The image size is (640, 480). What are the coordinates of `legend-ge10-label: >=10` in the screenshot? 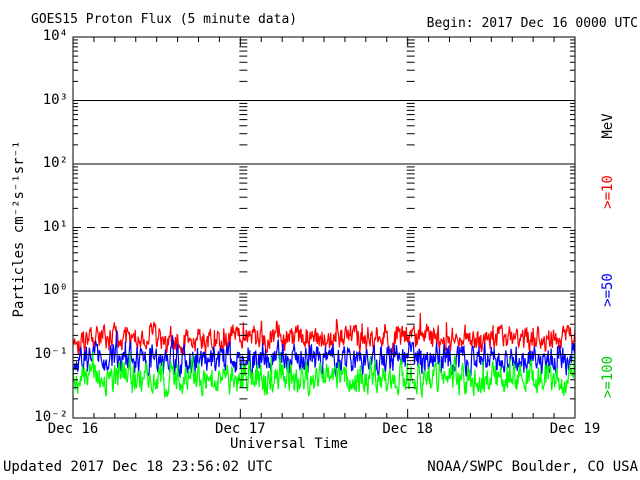 It's located at (608, 192).